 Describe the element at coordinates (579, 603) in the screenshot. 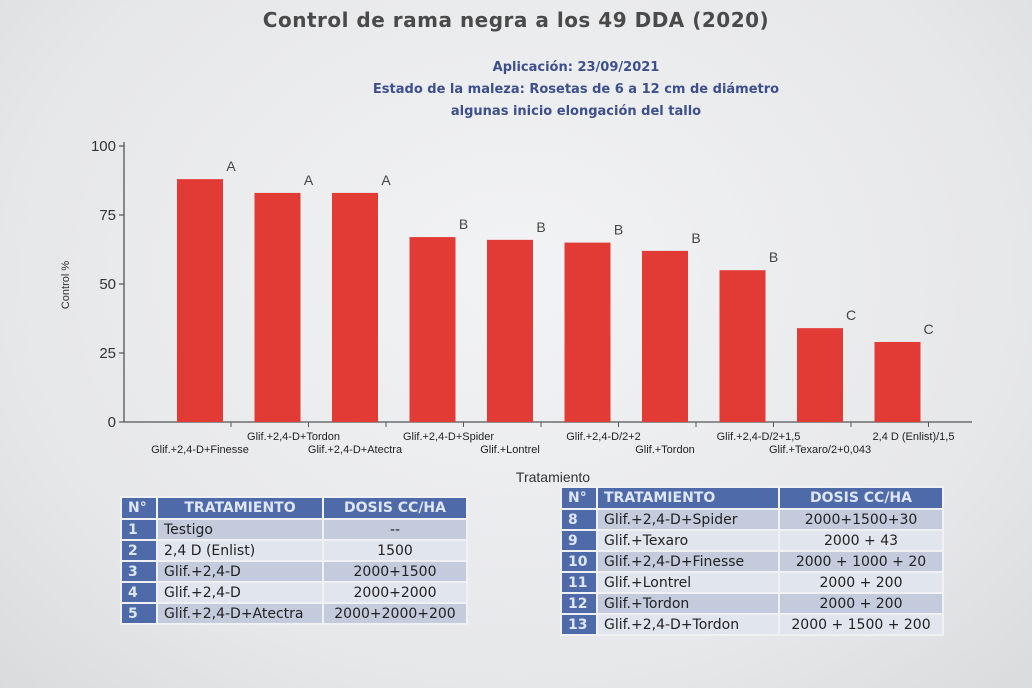

I see `row-number: 12` at that location.